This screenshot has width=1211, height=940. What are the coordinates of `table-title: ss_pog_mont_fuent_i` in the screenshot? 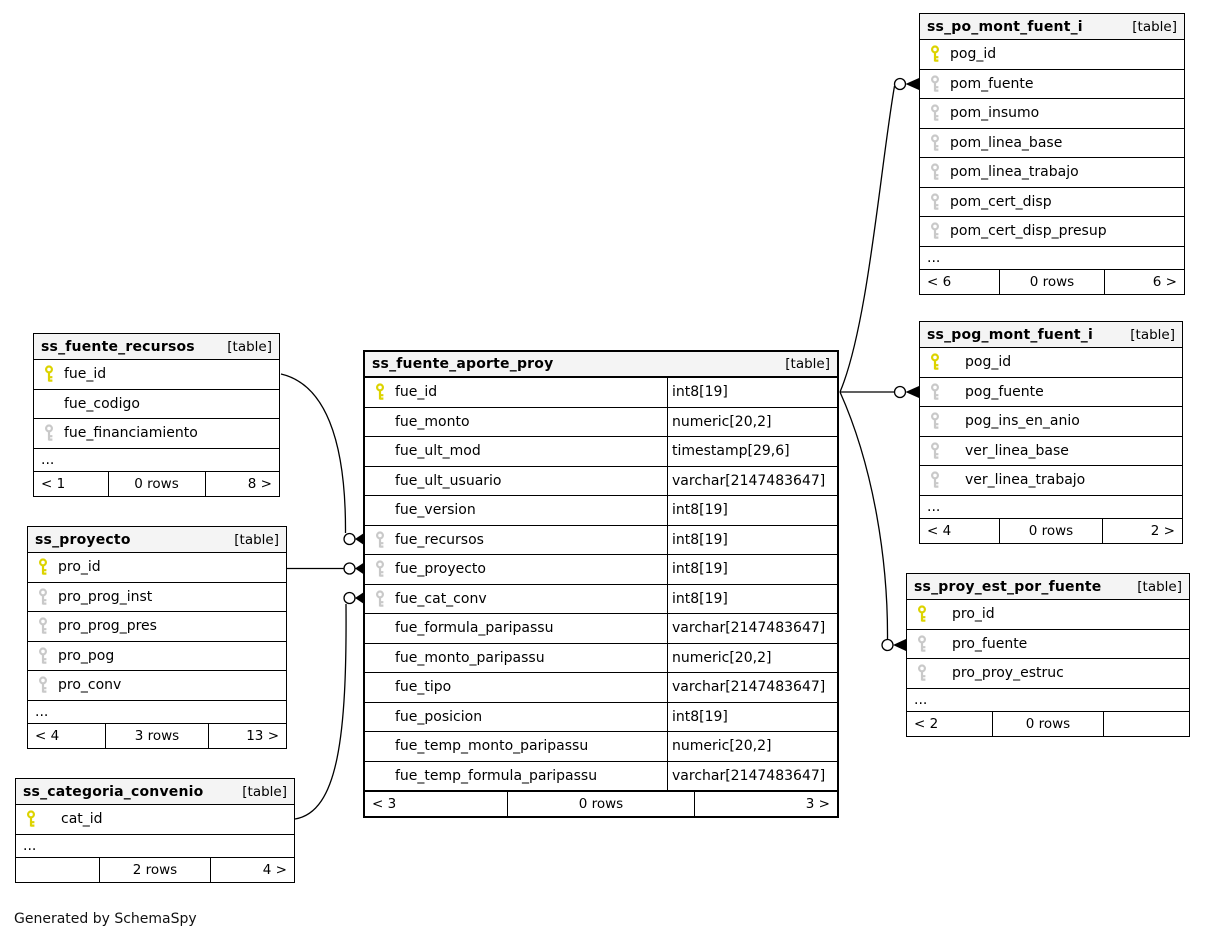 It's located at (1010, 334).